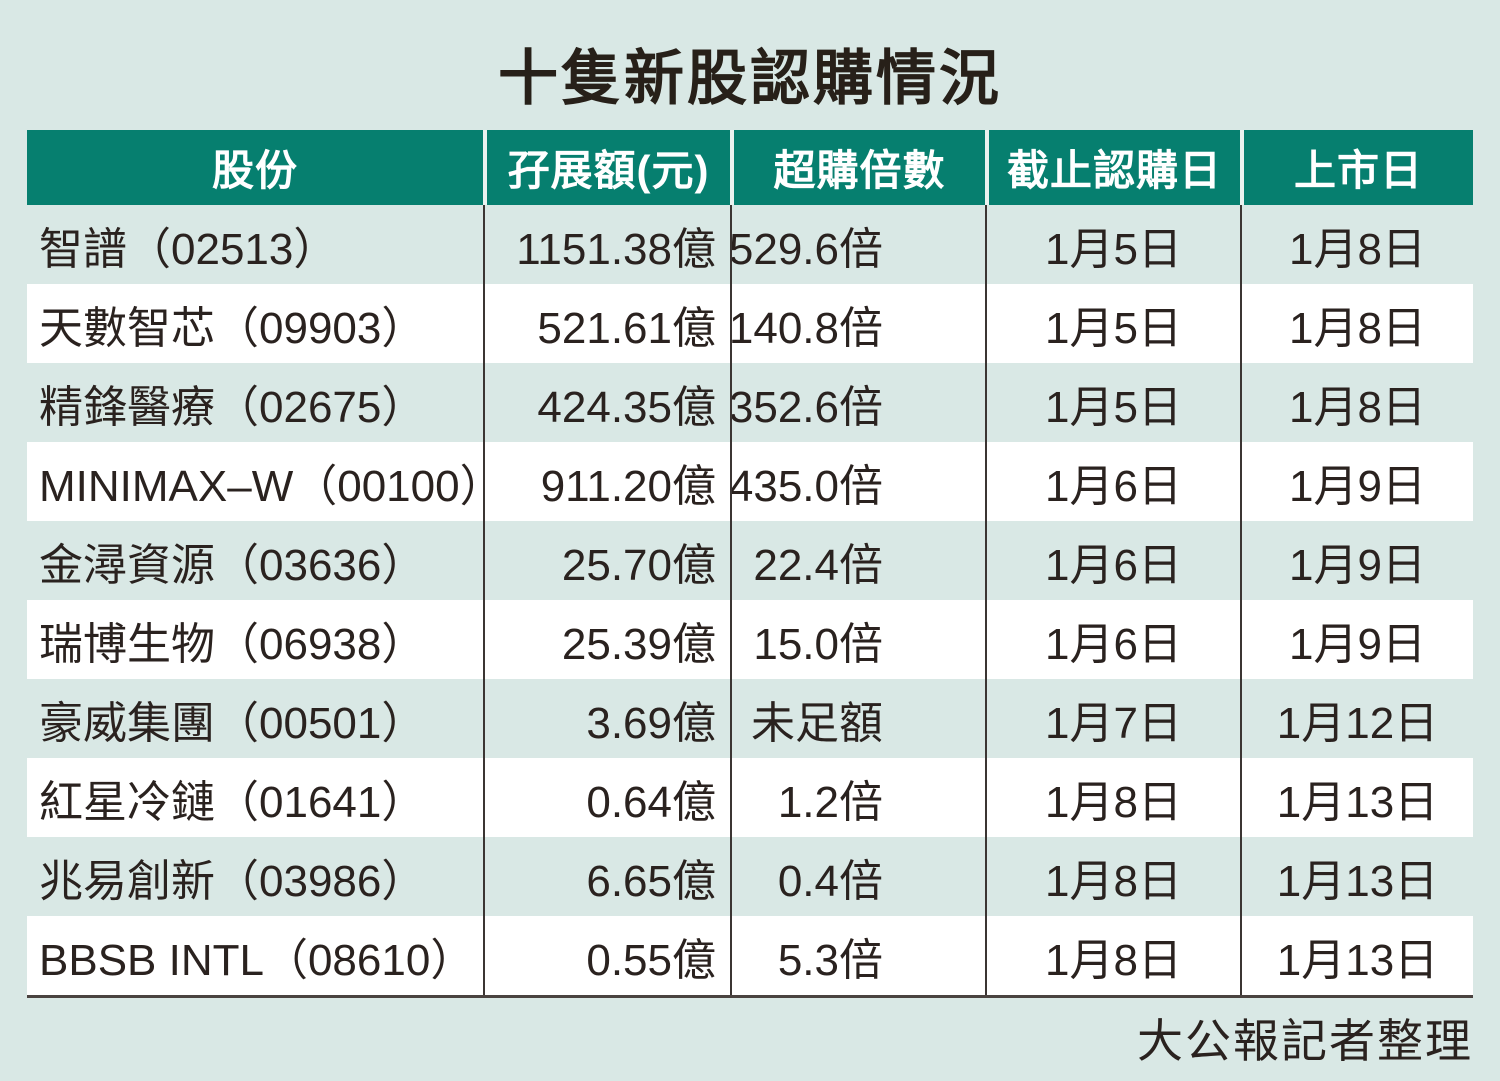  Describe the element at coordinates (857, 481) in the screenshot. I see `cell-oversubscription: 435.0倍` at that location.